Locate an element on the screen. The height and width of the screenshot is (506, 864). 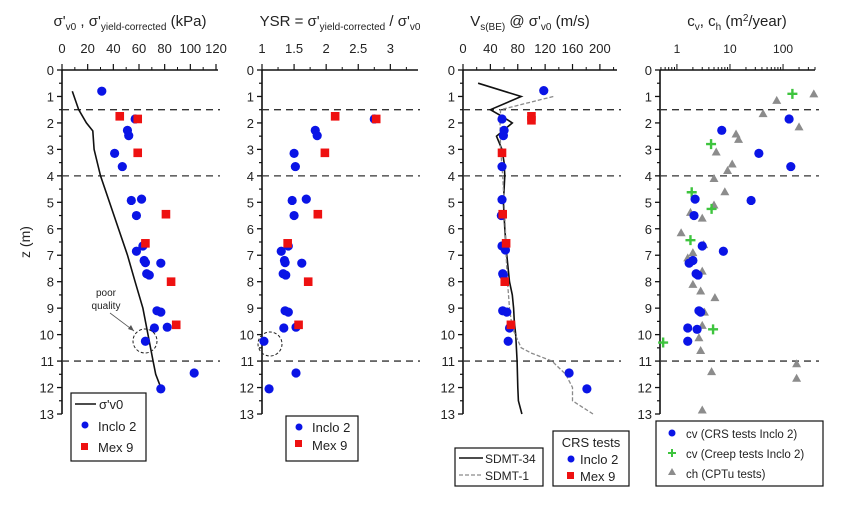
legend-title-crs: CRS tests is located at coordinates (591, 442).